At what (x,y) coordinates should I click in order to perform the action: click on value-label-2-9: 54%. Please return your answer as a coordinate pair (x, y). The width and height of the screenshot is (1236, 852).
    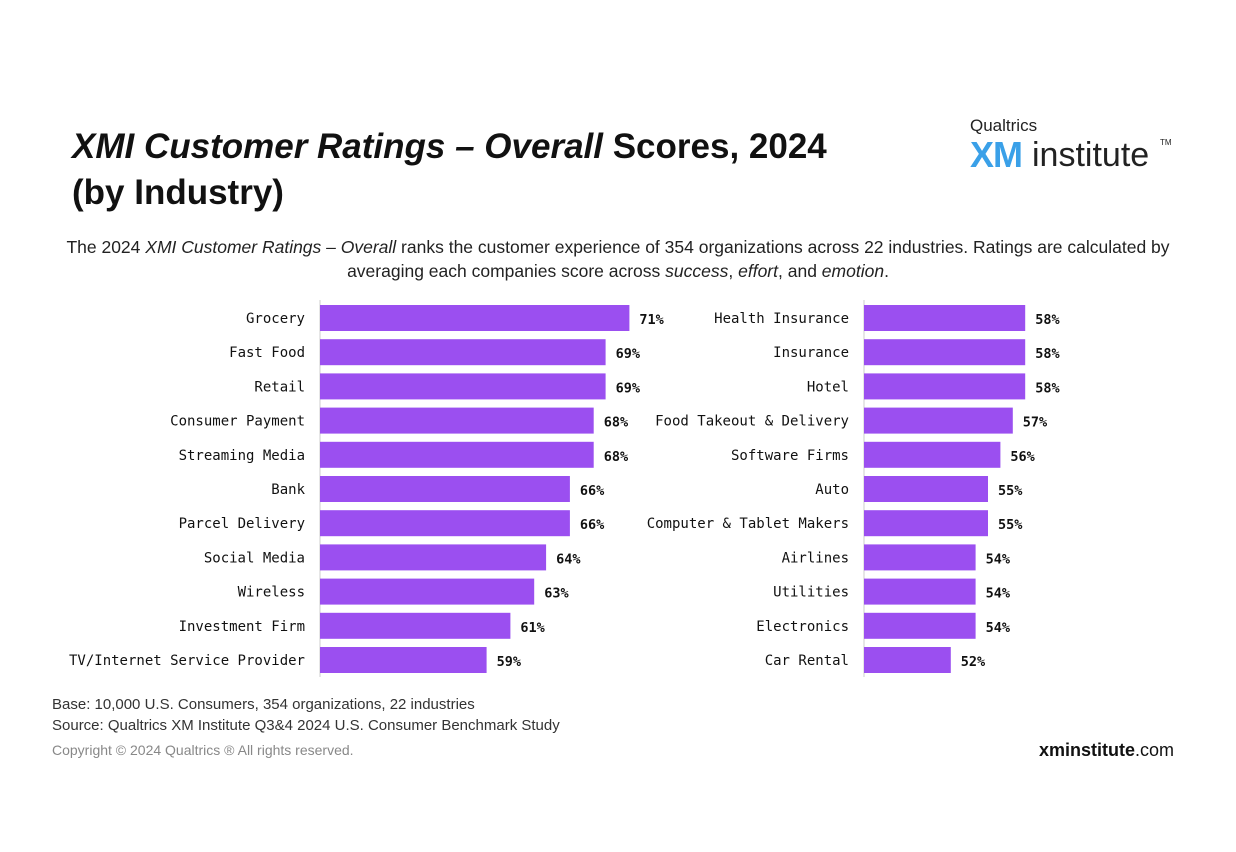
    Looking at the image, I should click on (998, 594).